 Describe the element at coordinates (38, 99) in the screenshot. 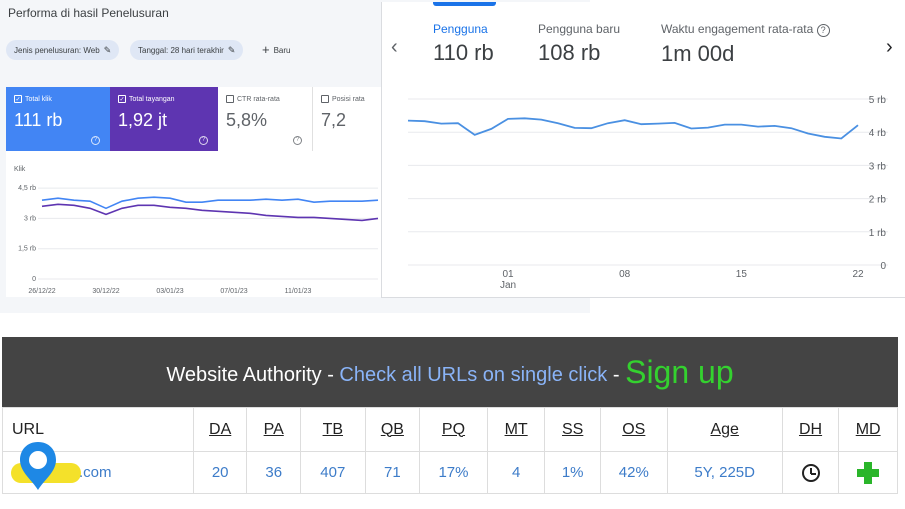

I see `metric-label: Total klik` at that location.